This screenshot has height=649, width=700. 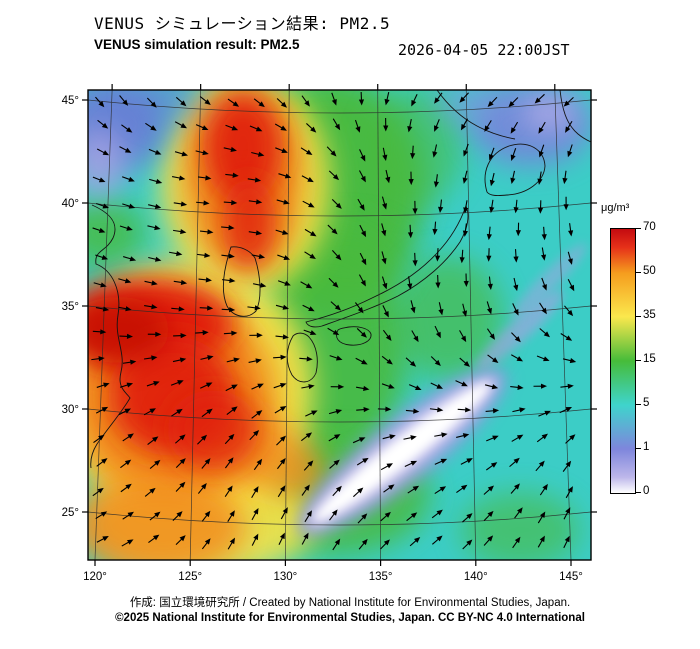 What do you see at coordinates (476, 577) in the screenshot?
I see `lon-tick-label: 140°` at bounding box center [476, 577].